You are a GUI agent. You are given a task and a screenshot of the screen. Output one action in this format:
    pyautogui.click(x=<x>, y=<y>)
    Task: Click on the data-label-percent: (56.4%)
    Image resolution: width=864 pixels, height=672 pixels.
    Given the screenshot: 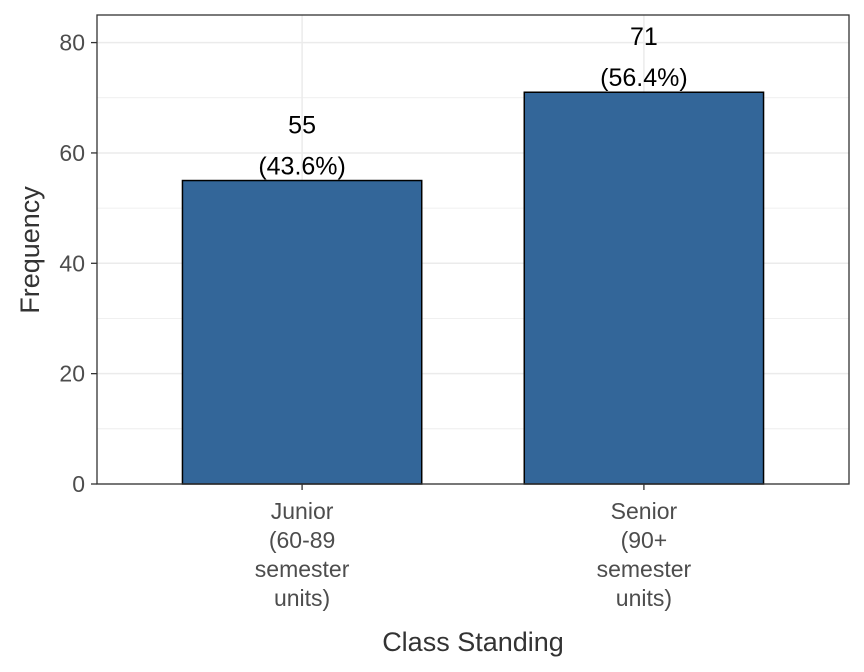 What is the action you would take?
    pyautogui.click(x=644, y=78)
    